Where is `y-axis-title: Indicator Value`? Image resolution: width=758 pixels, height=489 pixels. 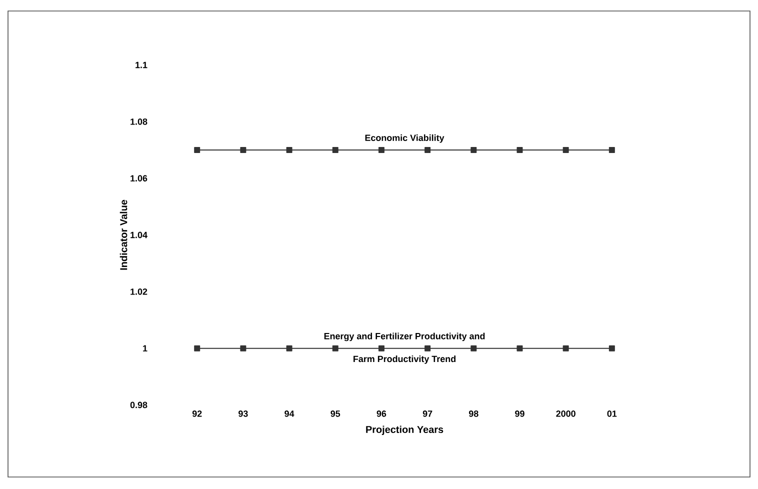 y-axis-title: Indicator Value is located at coordinates (124, 235).